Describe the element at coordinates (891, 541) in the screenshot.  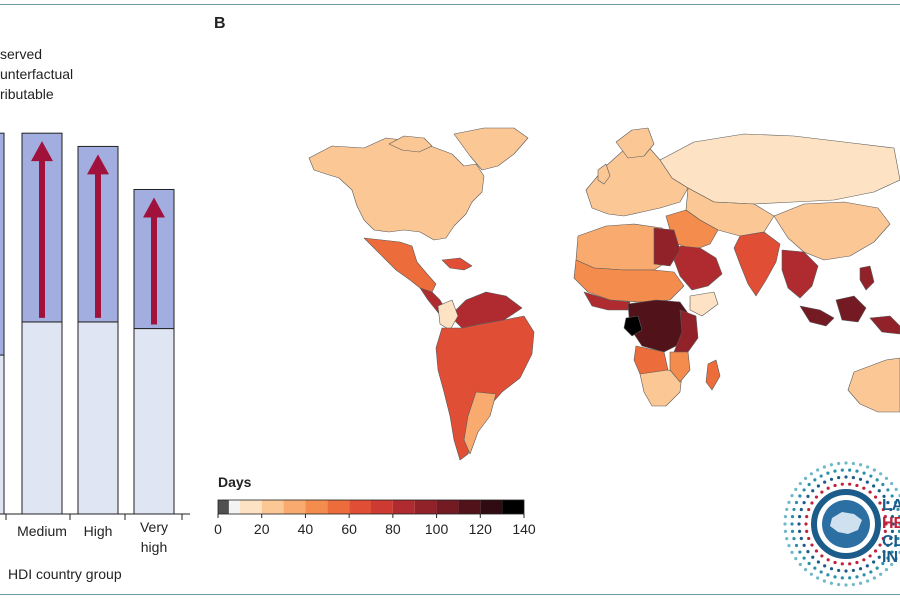
I see `logo-text-line-3: CL` at that location.